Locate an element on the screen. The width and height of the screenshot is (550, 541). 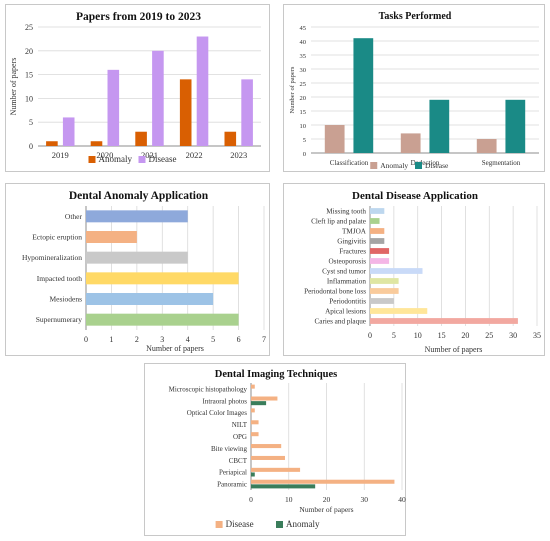
bar-disease-microscopic-histopathology is located at coordinates (253, 386).